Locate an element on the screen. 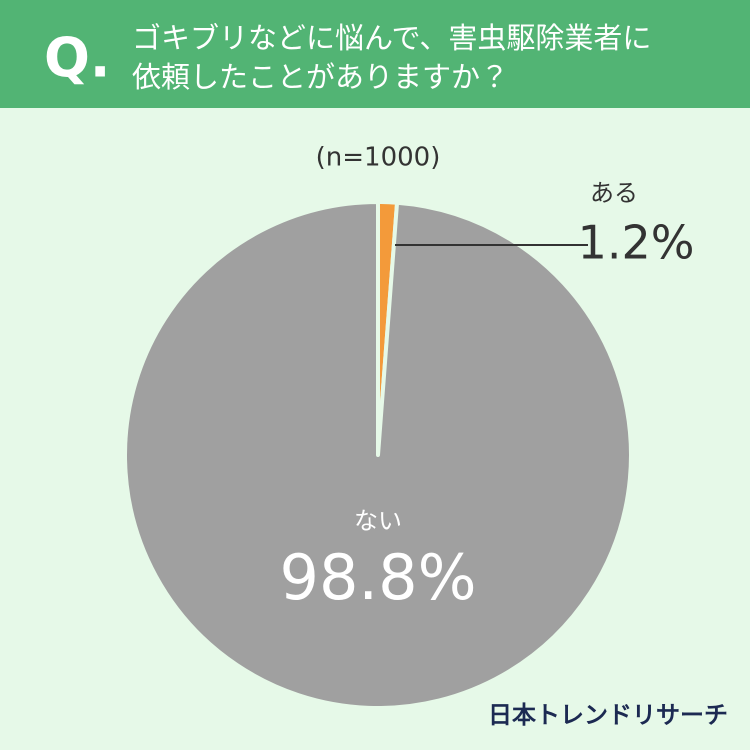 Image resolution: width=750 pixels, height=754 pixels. question-badge: Q. is located at coordinates (77, 58).